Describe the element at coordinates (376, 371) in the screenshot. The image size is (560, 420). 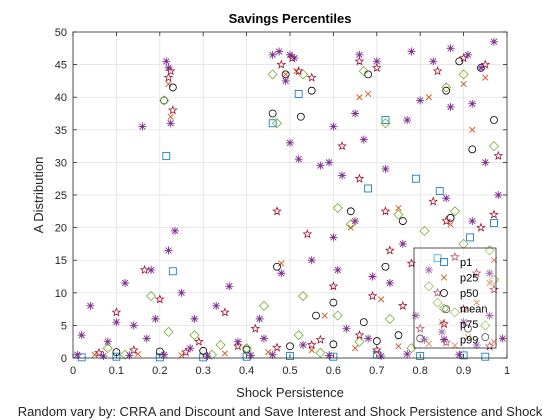
I see `x-tick-label: 0.7` at that location.